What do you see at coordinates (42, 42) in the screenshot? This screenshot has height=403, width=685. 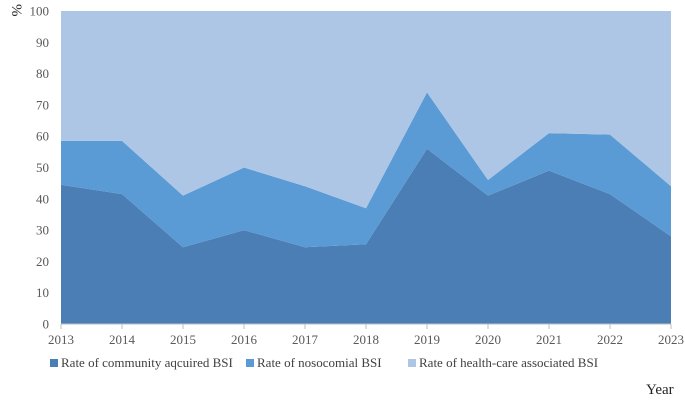 I see `y-tick-label: 90` at bounding box center [42, 42].